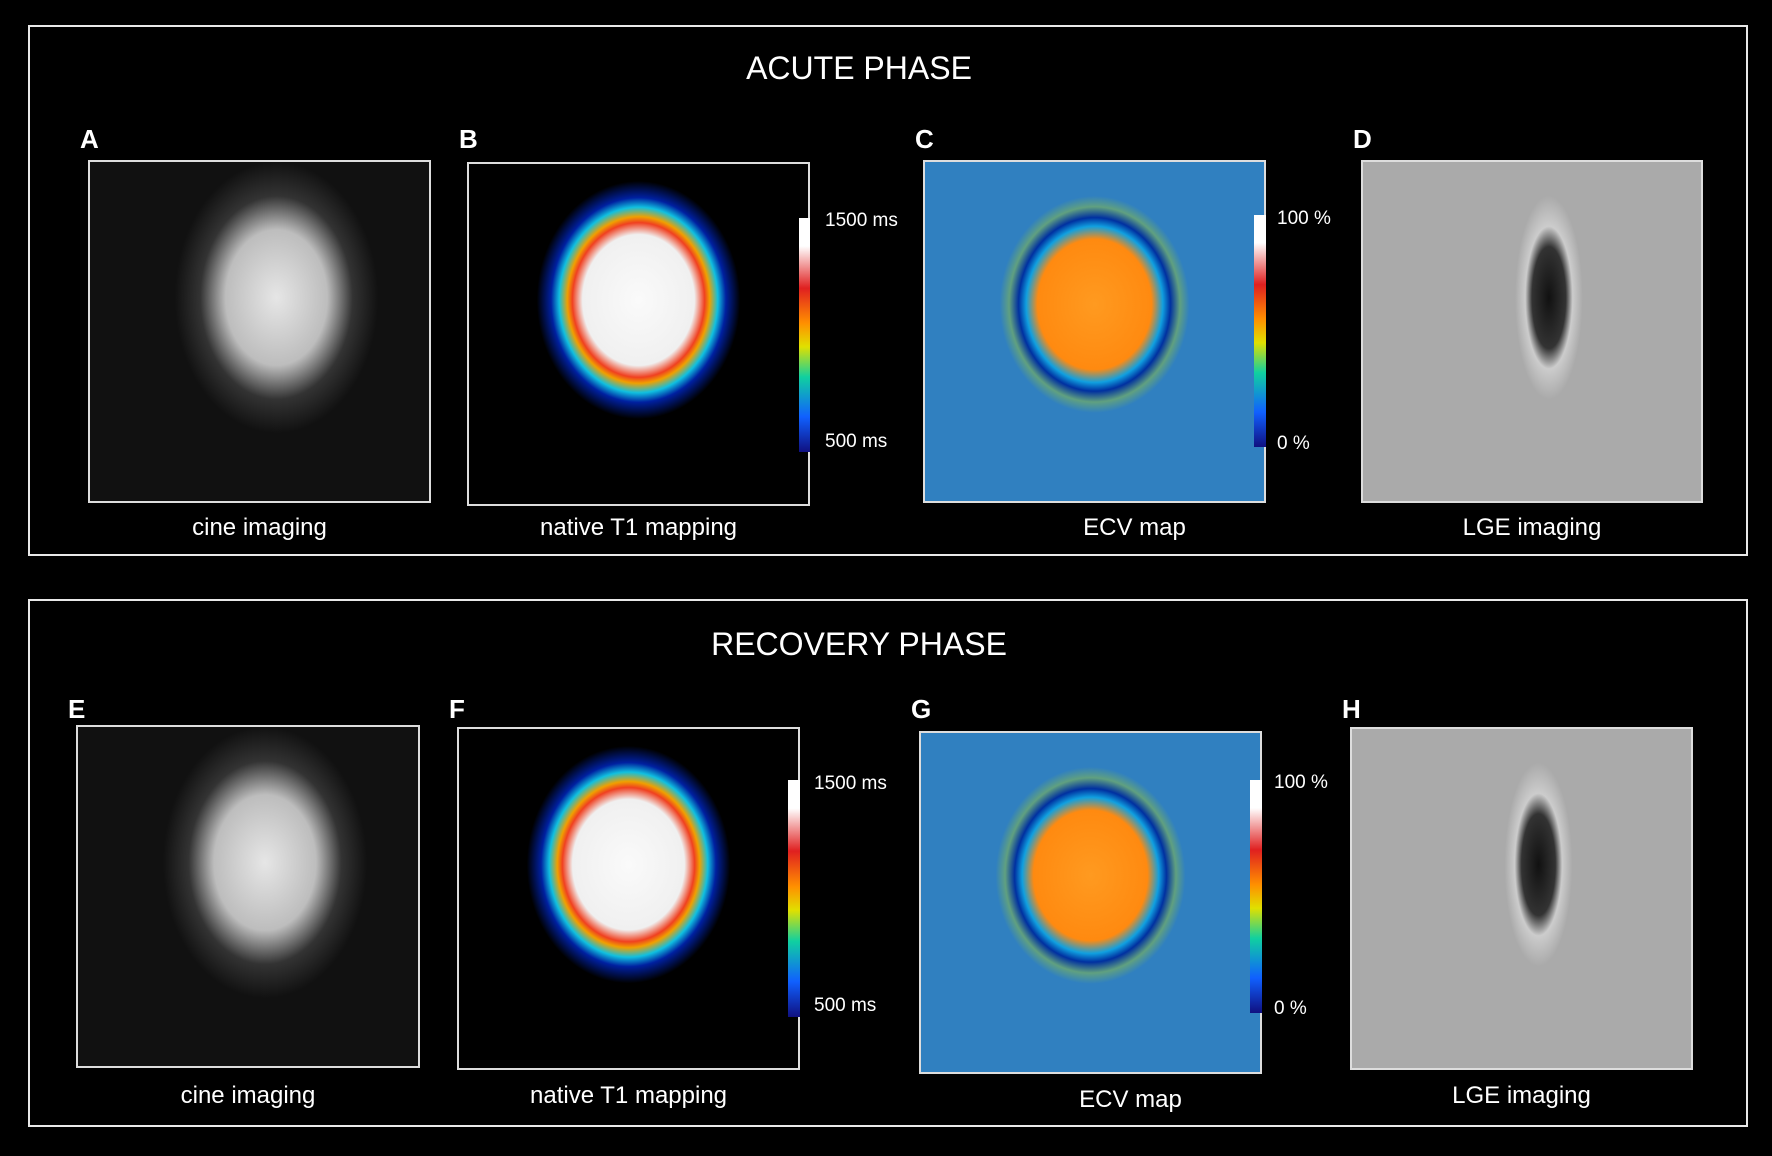 The height and width of the screenshot is (1156, 1772). What do you see at coordinates (457, 709) in the screenshot?
I see `panel-letter: F` at bounding box center [457, 709].